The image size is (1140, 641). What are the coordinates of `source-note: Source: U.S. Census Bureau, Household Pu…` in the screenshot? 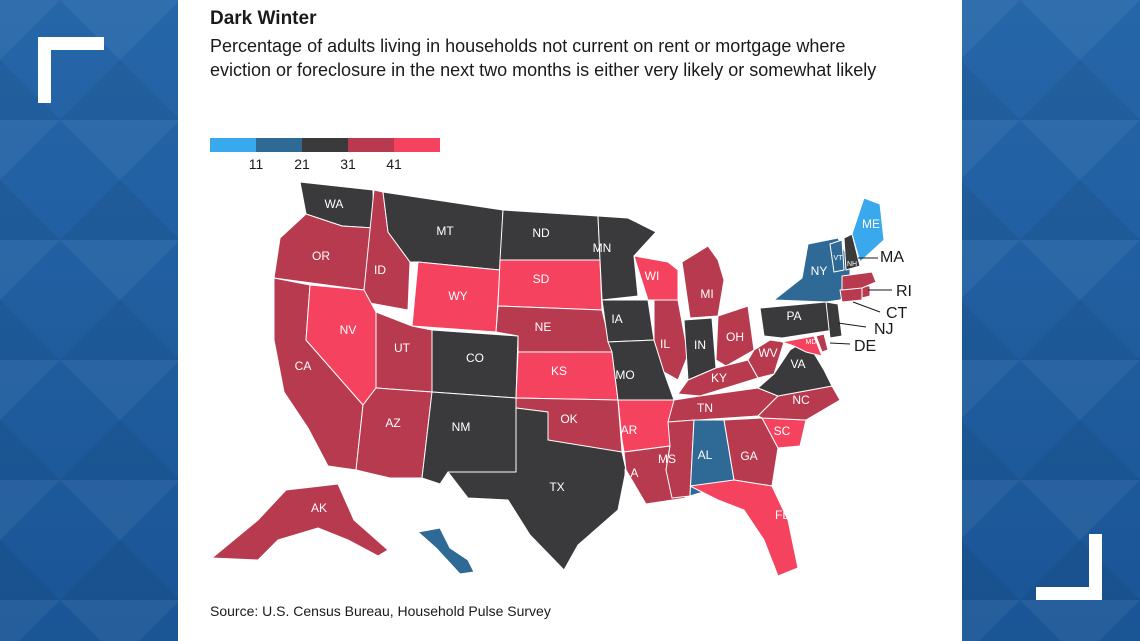 It's located at (380, 611).